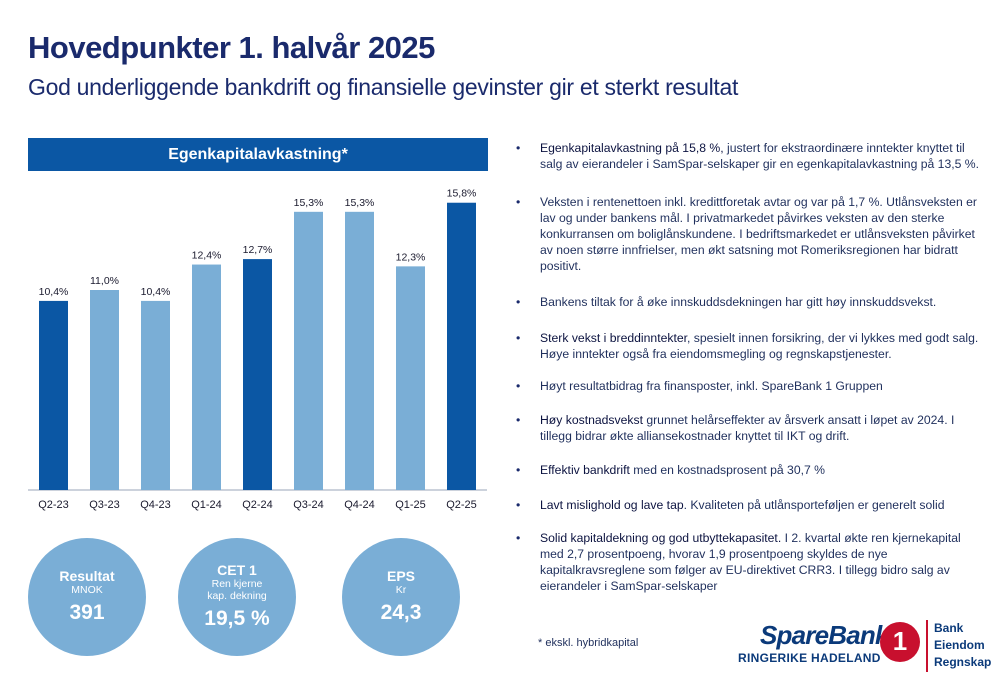 Image resolution: width=1000 pixels, height=685 pixels. What do you see at coordinates (612, 505) in the screenshot?
I see `bullet-strong: Lavt mislighold og lave tap` at bounding box center [612, 505].